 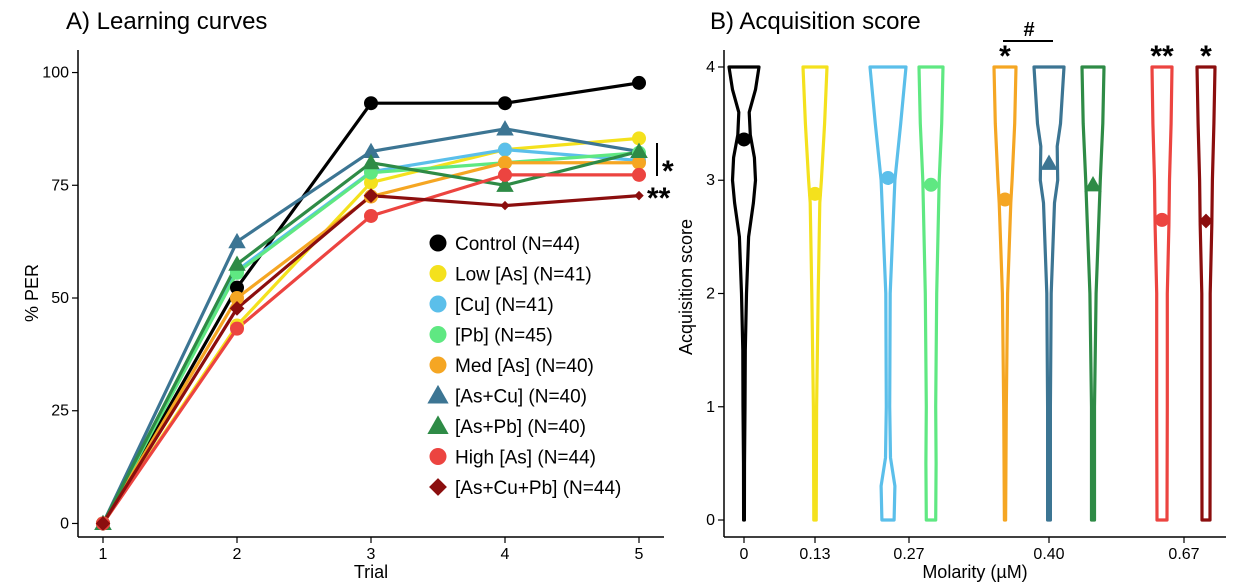 What do you see at coordinates (60, 298) in the screenshot?
I see `y-tick-label: 50` at bounding box center [60, 298].